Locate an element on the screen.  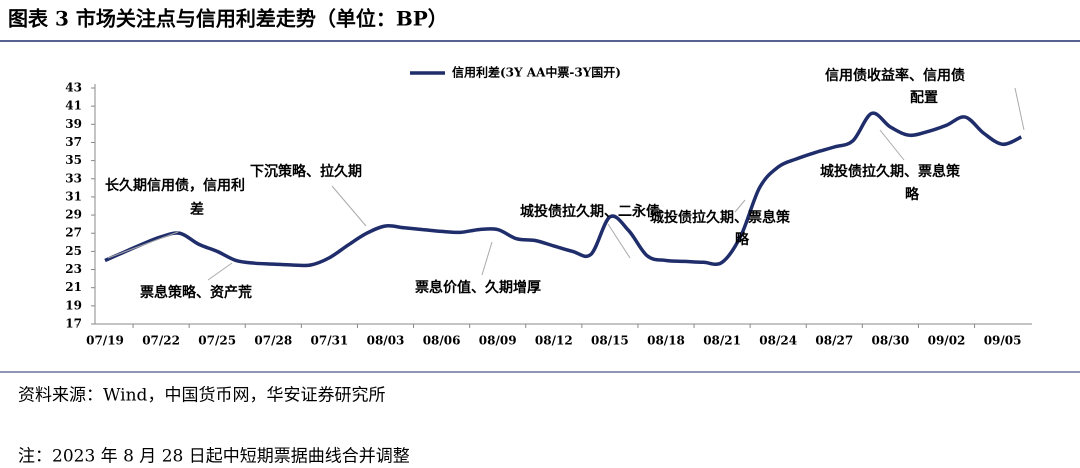
y-tick-label: 21 is located at coordinates (73, 287).